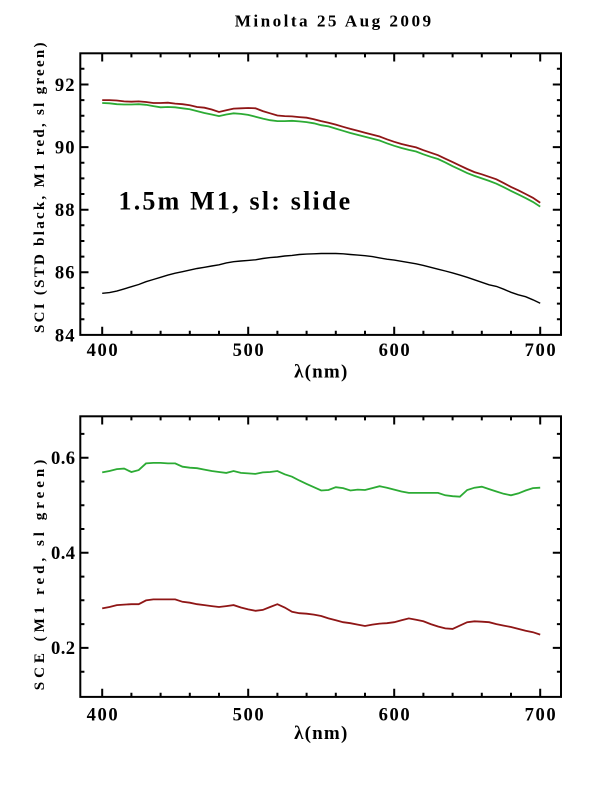 Image resolution: width=612 pixels, height=792 pixels. I want to click on svg-text:SCI (STD black, M1 red, sl gre: SCI (STD black, M1 red, sl green), so click(40, 186).